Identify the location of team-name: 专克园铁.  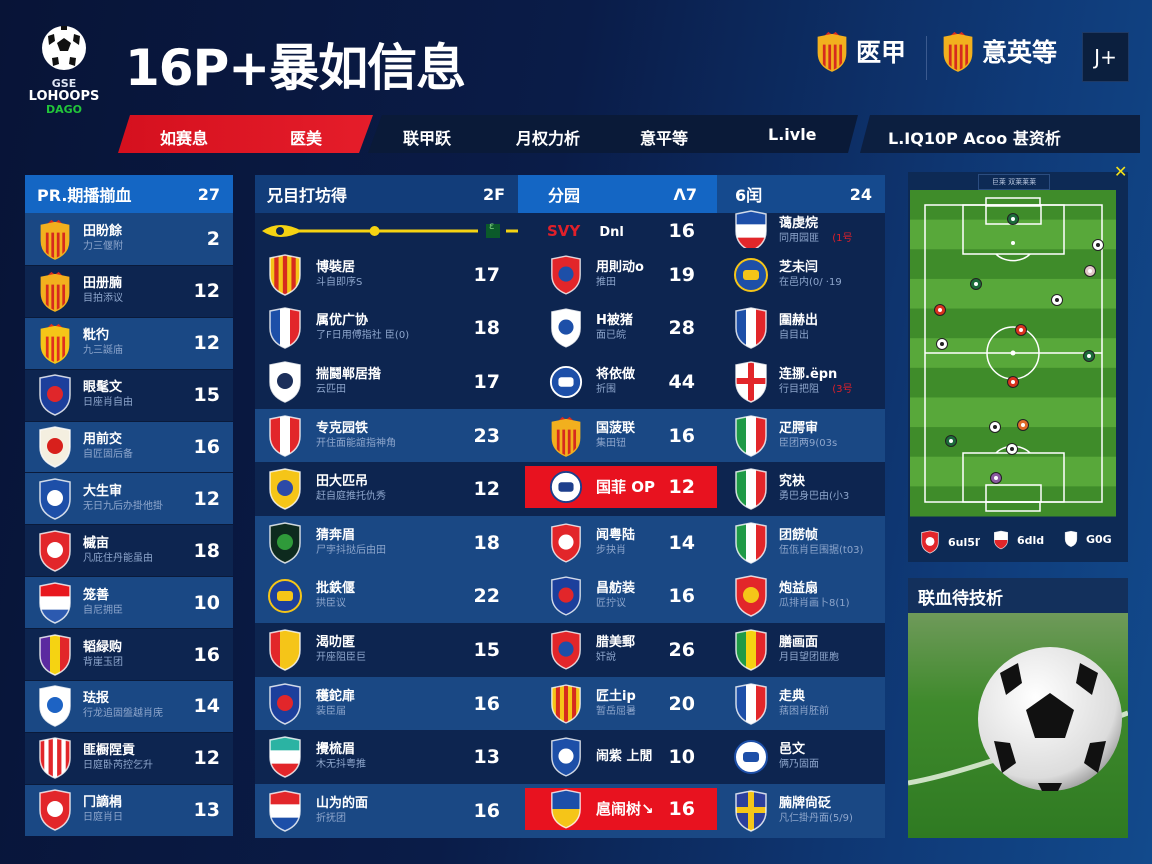
(342, 428).